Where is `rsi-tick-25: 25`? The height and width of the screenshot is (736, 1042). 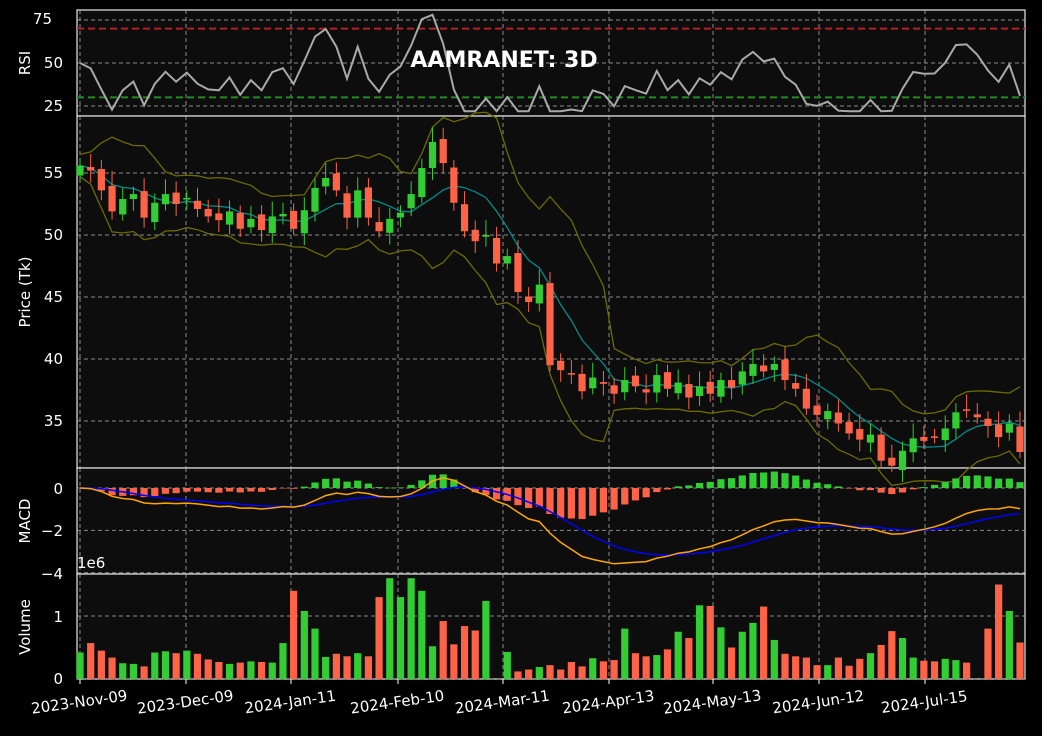
rsi-tick-25: 25 is located at coordinates (53, 106).